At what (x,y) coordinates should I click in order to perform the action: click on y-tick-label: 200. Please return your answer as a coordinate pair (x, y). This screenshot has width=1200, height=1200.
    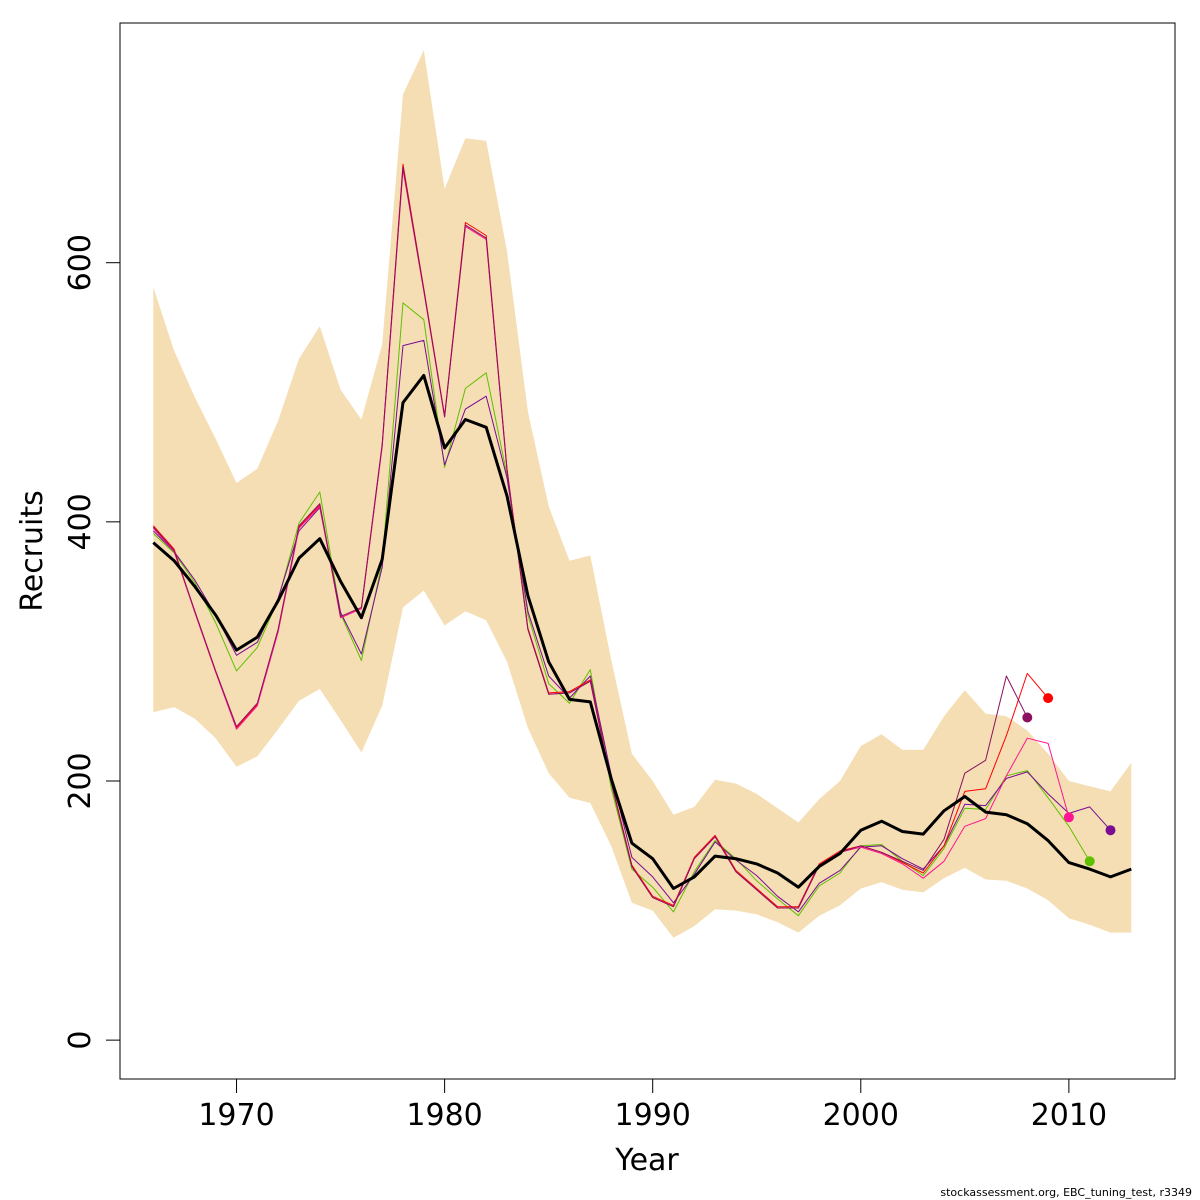
    Looking at the image, I should click on (80, 780).